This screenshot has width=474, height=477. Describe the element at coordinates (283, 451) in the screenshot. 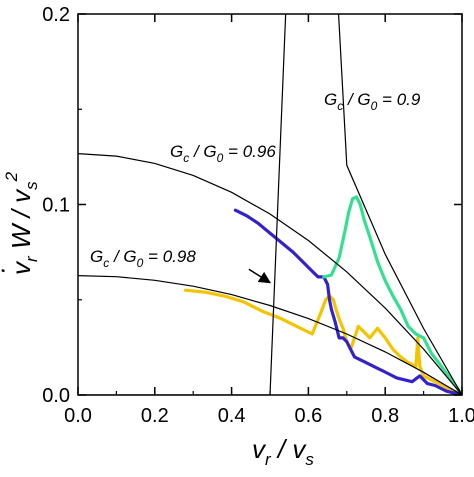

I see `x-axis-title: vr / vs` at that location.